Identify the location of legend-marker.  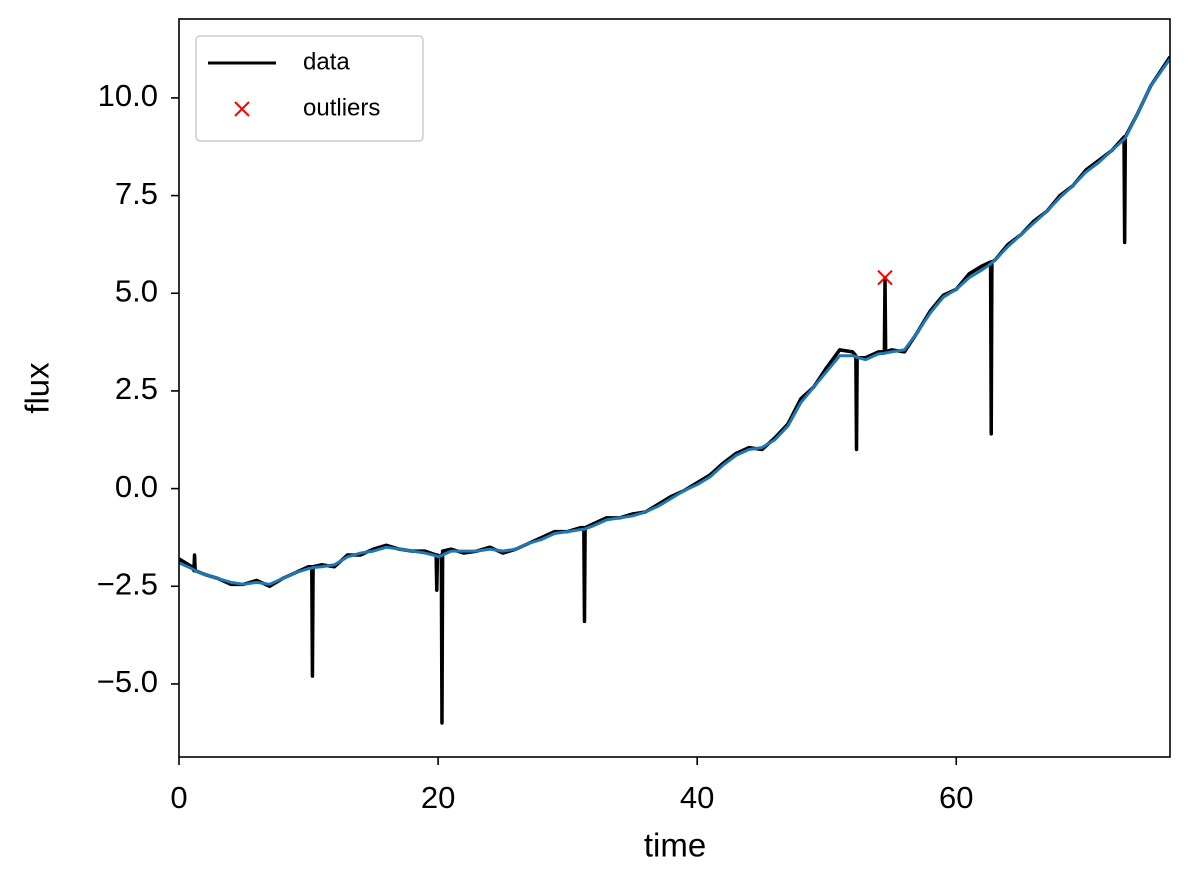
(242, 109).